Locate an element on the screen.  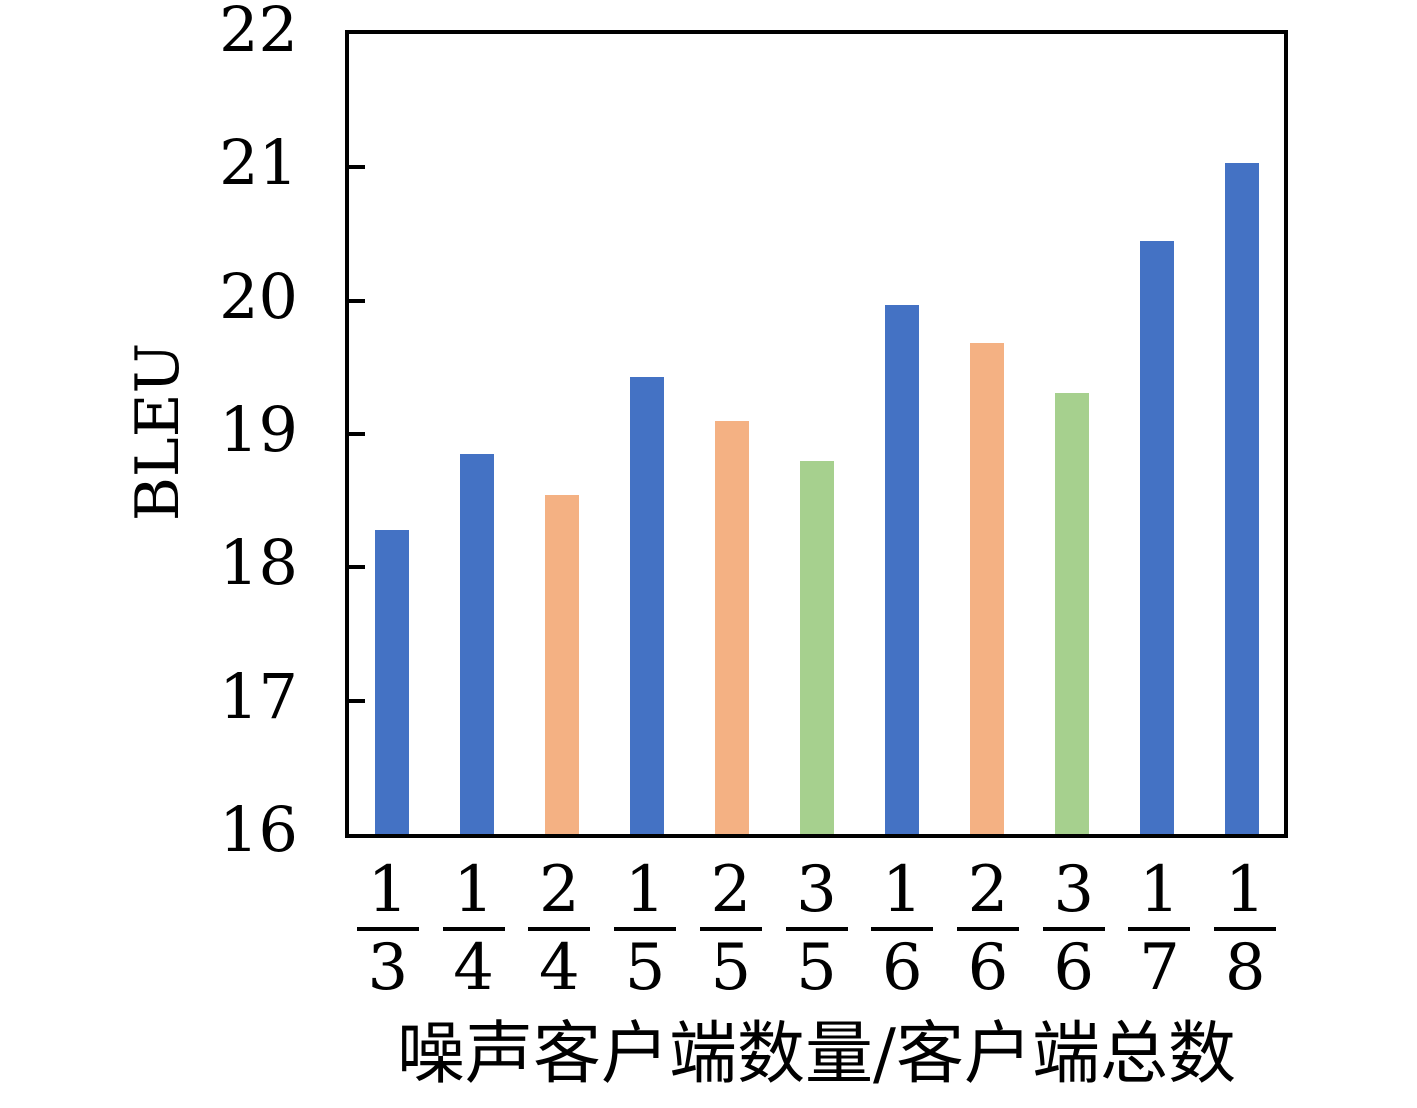
x-axis-label: 噪声客户端数量/客户端总数 is located at coordinates (816, 1054).